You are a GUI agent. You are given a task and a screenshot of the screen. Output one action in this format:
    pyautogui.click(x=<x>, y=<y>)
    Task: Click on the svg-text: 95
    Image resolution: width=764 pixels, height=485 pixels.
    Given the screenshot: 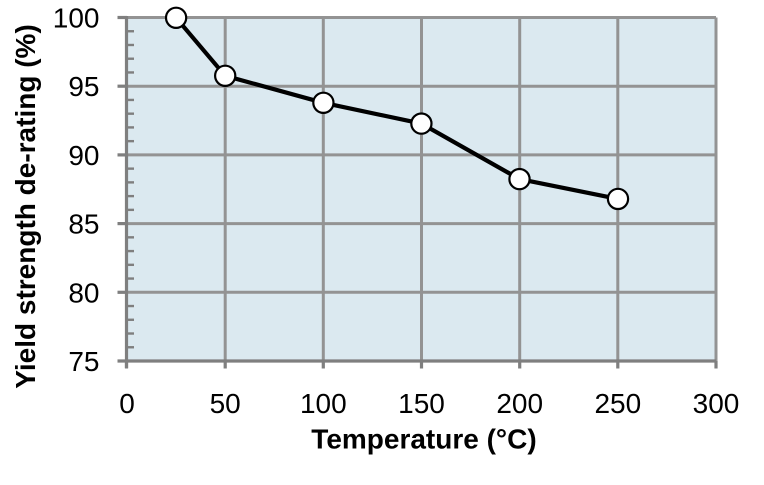 What is the action you would take?
    pyautogui.click(x=83, y=86)
    